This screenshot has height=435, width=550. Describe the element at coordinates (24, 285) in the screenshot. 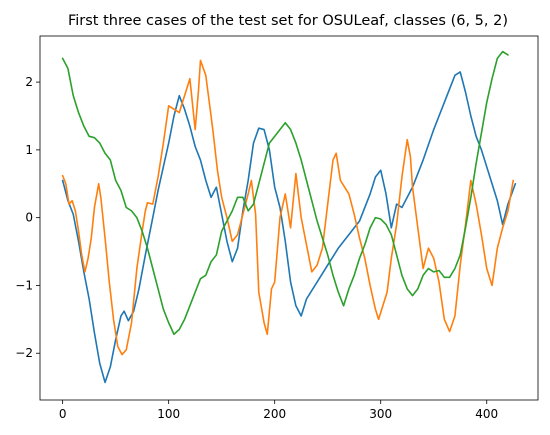

I see `y-tick-label: −1` at that location.